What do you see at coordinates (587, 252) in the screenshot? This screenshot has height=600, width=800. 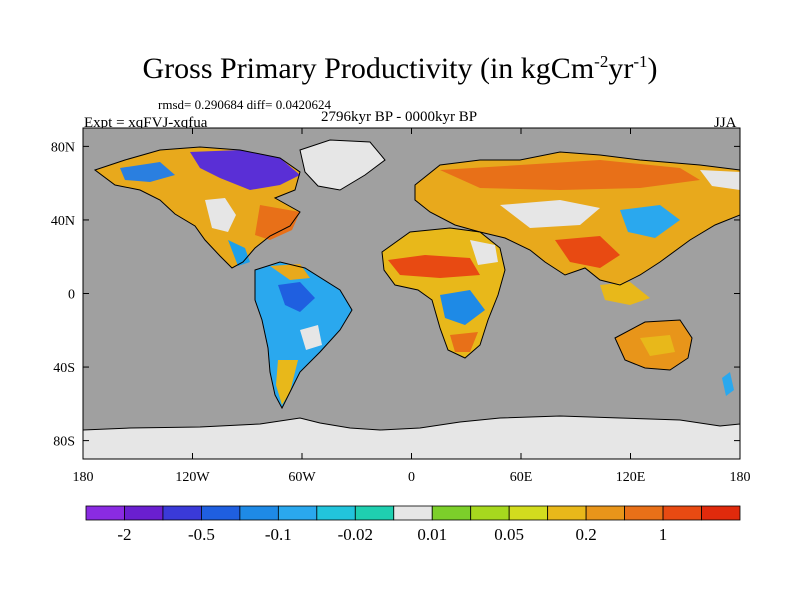 I see `eurasia-south-region` at bounding box center [587, 252].